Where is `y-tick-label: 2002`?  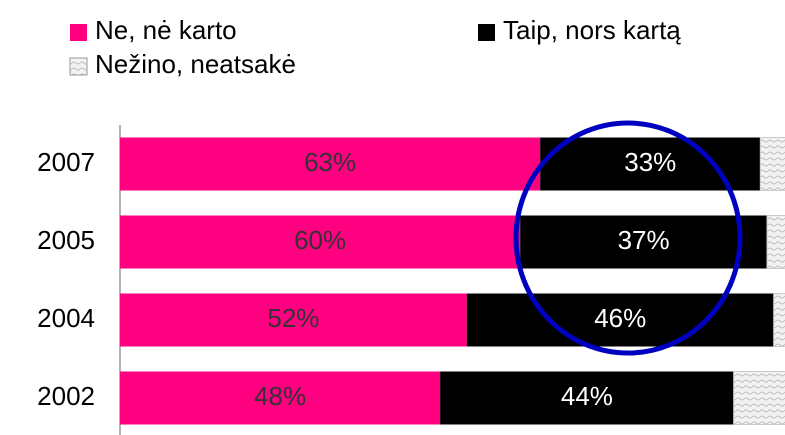
y-tick-label: 2002 is located at coordinates (66, 396).